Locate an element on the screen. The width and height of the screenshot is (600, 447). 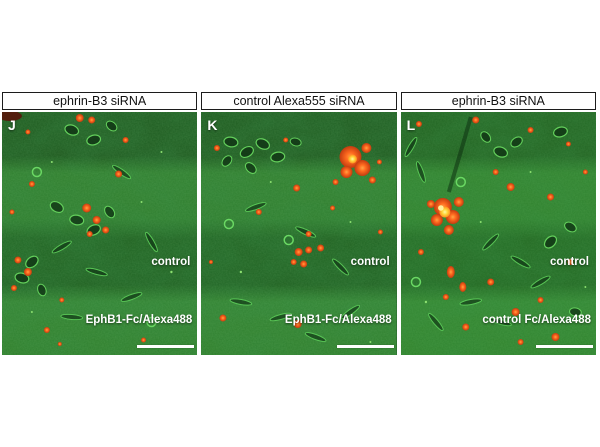
panel-letter: L is located at coordinates (411, 125).